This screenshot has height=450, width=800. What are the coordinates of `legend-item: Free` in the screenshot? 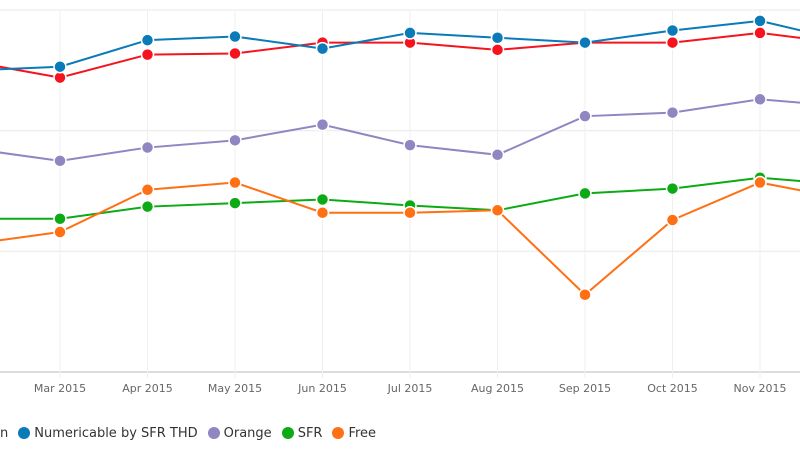 It's located at (354, 433).